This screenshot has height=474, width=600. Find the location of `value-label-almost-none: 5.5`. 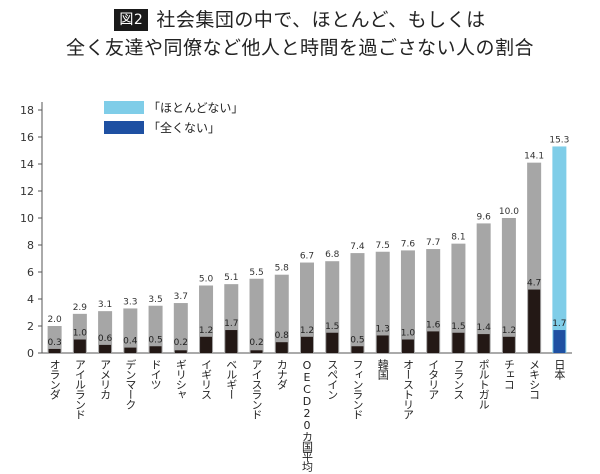

value-label-almost-none: 5.5 is located at coordinates (256, 273).